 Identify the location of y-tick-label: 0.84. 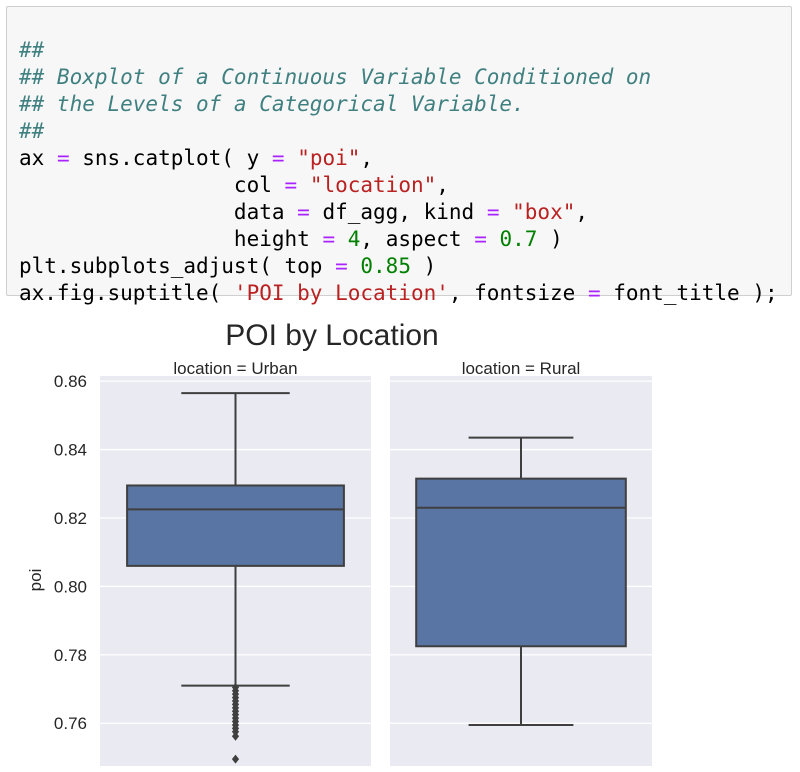
(70, 450).